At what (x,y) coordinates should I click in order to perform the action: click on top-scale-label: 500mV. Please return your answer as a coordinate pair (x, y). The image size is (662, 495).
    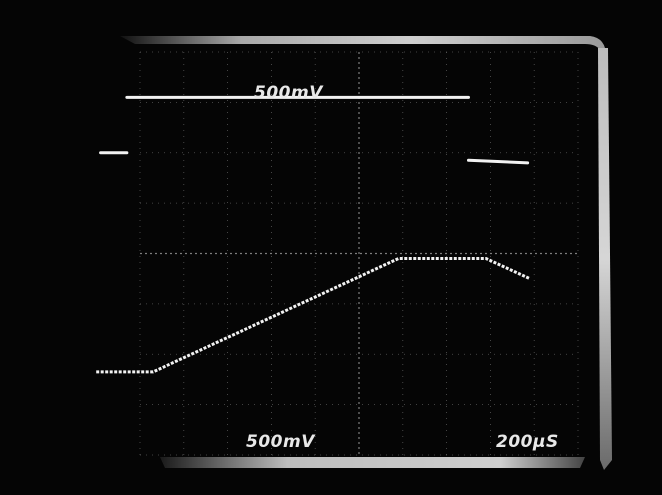
    Looking at the image, I should click on (289, 93).